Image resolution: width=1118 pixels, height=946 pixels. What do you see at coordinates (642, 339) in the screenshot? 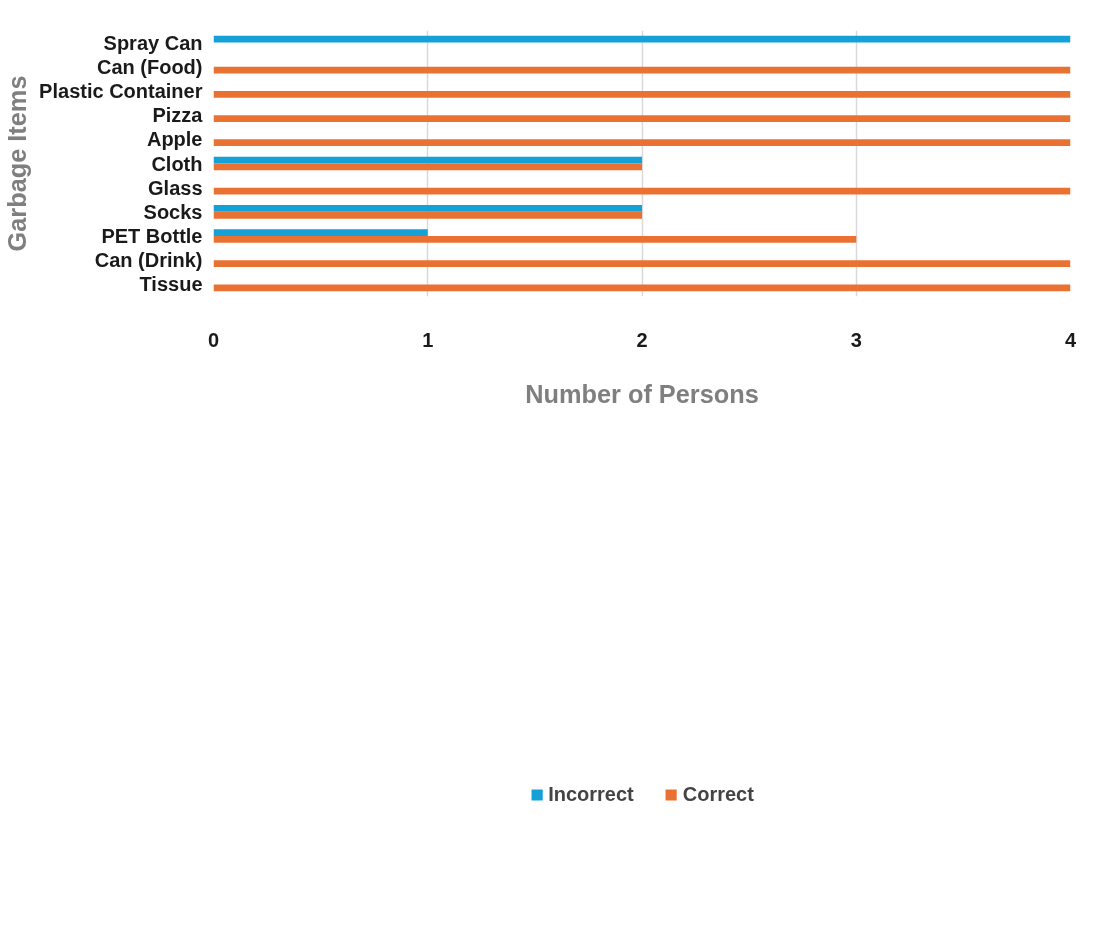
I see `x-tick-label: 2` at bounding box center [642, 339].